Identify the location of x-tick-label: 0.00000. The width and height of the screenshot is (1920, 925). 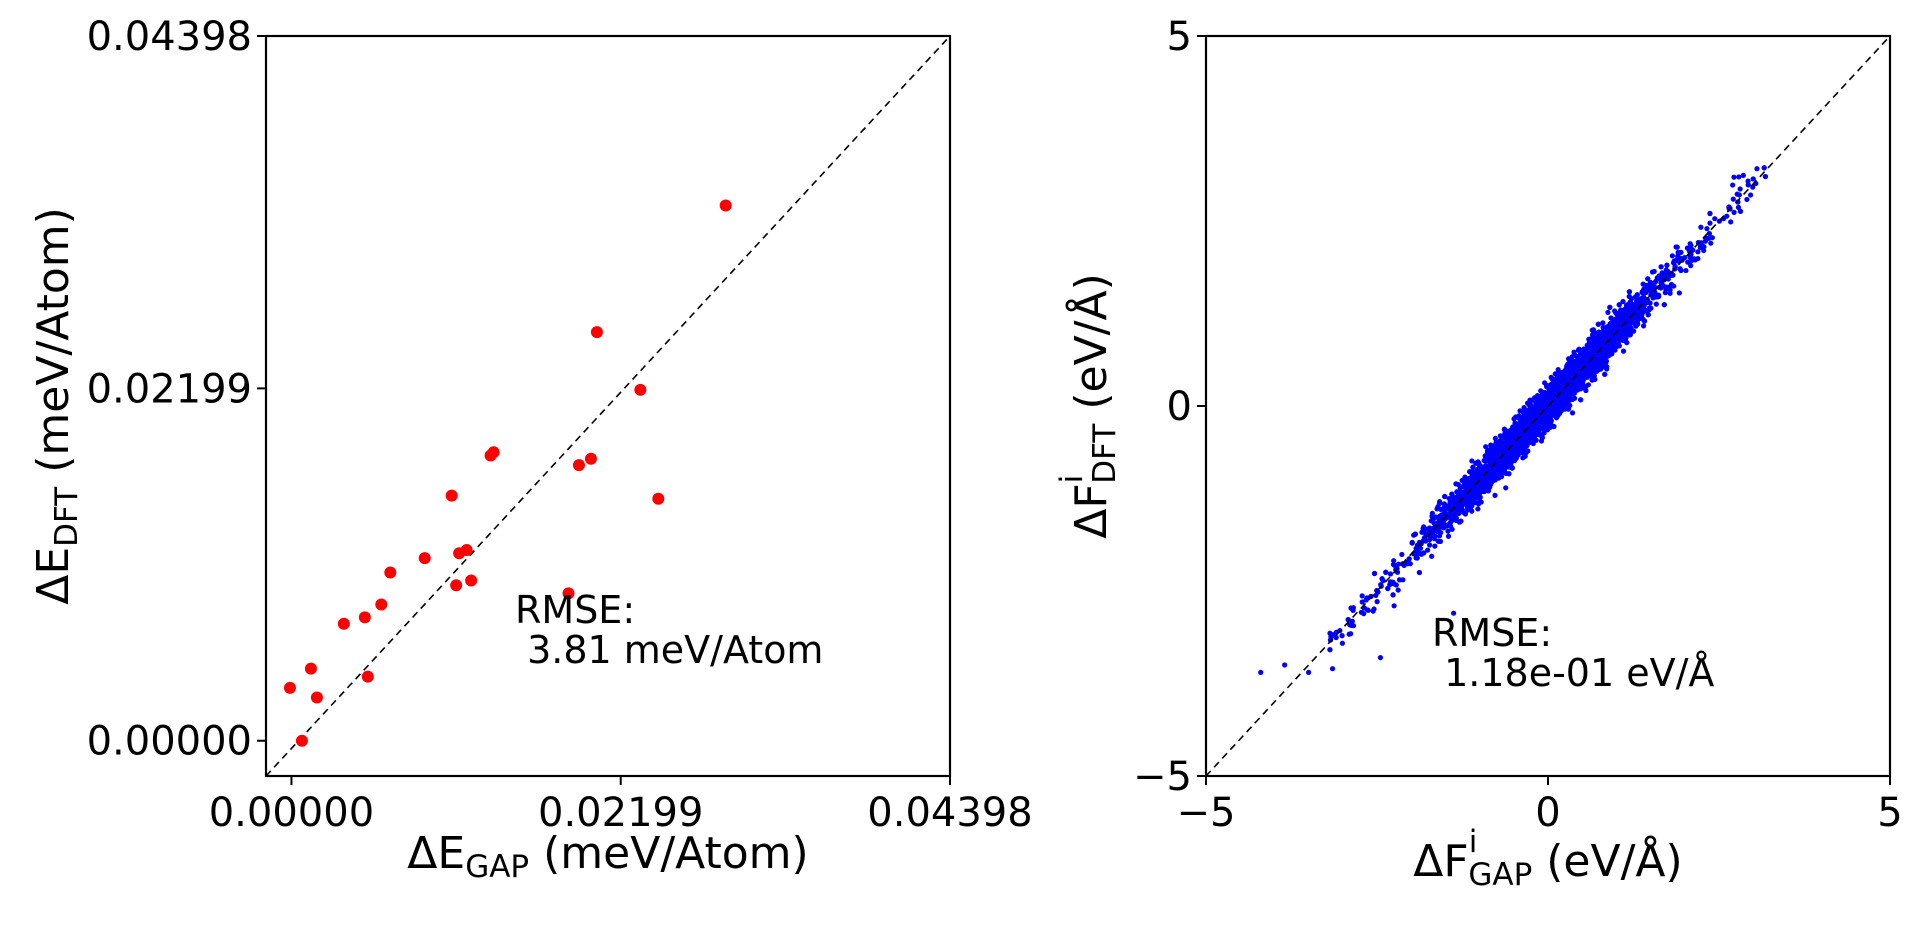
(291, 813).